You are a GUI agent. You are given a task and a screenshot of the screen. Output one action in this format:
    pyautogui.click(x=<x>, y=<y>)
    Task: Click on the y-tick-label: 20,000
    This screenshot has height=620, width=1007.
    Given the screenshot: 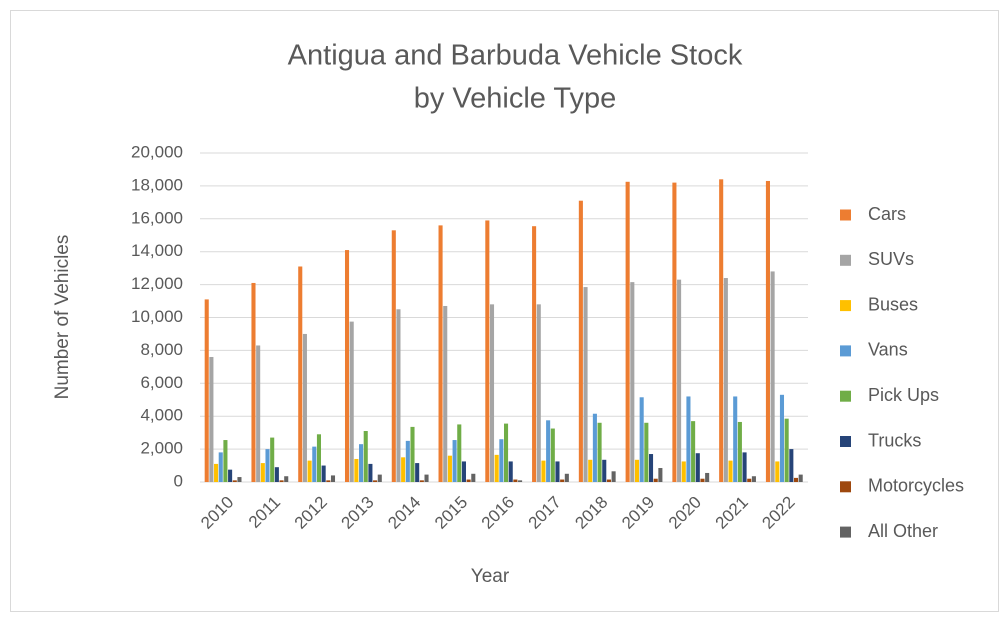 What is the action you would take?
    pyautogui.click(x=157, y=151)
    